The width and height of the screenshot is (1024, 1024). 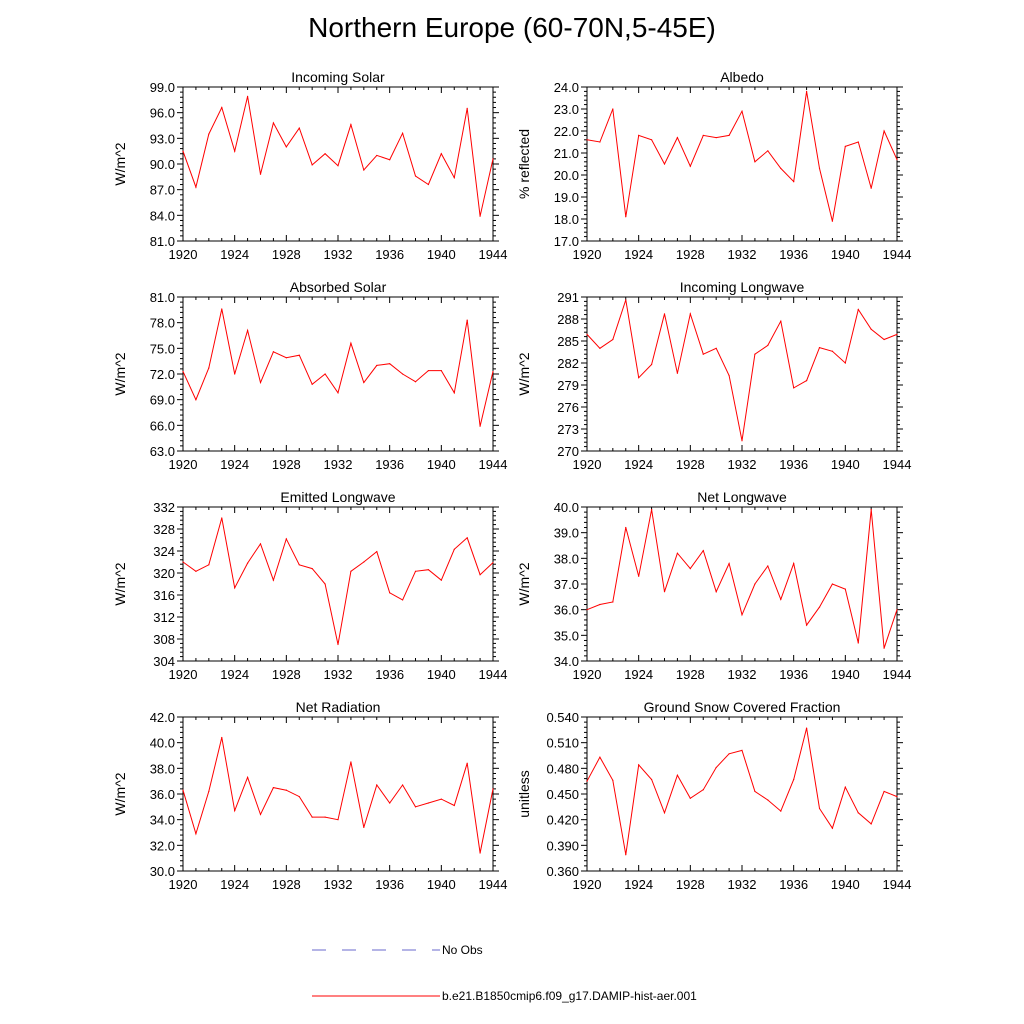 I want to click on y-tick-label: 288, so click(x=568, y=319).